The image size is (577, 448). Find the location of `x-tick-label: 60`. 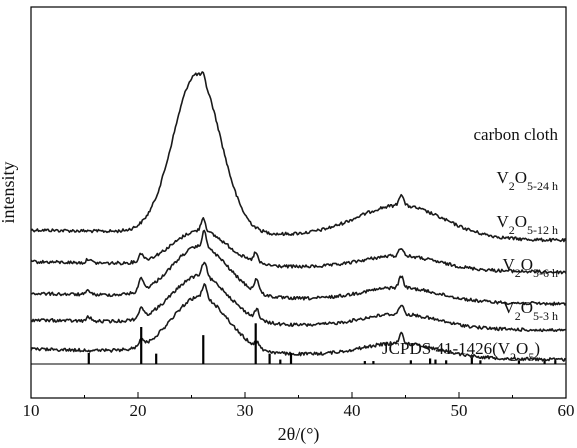

x-tick-label: 60 is located at coordinates (566, 410).